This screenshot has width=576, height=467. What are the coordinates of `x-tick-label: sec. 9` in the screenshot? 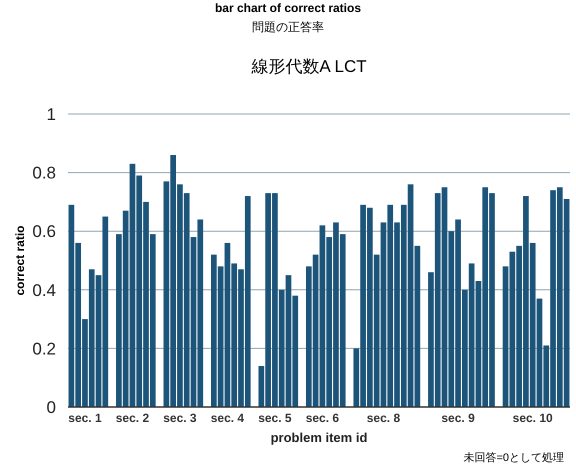 It's located at (458, 418).